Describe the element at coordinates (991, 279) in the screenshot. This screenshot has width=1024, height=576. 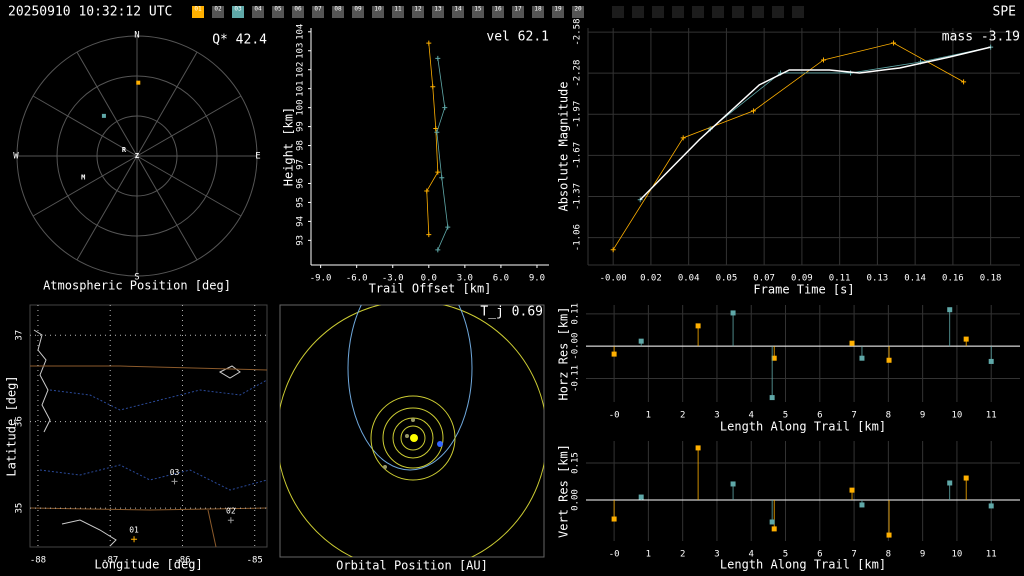
I see `x-tick-label: 0.18` at that location.